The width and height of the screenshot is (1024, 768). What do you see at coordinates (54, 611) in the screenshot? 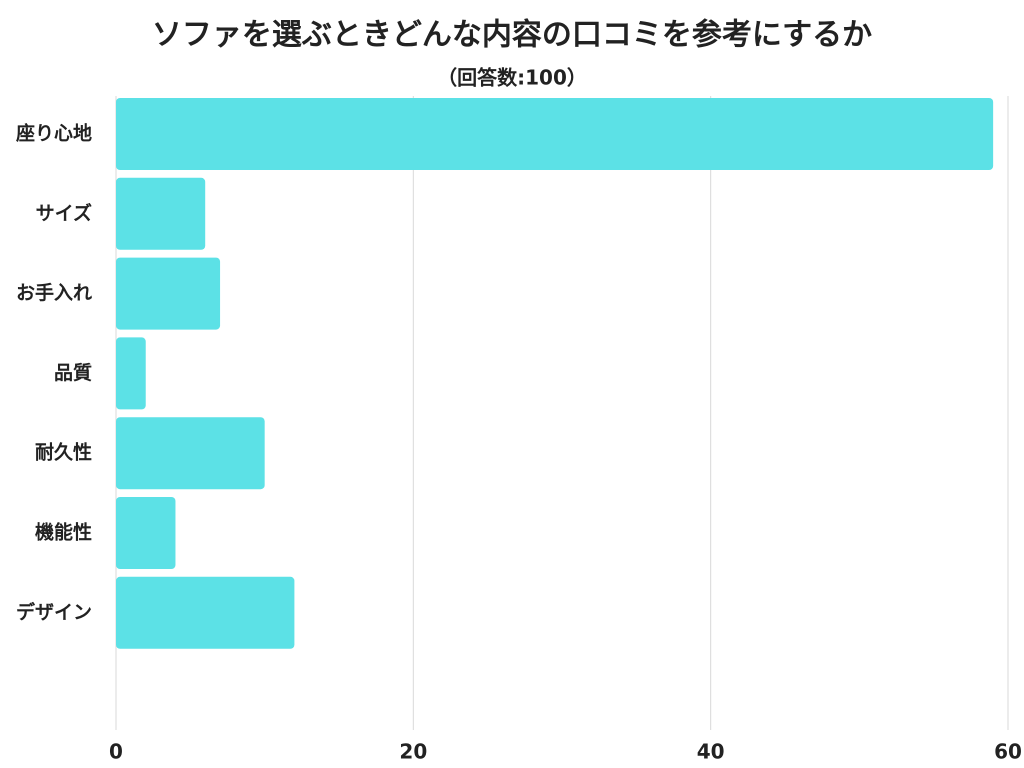
I see `y-tick-label: デザイン` at bounding box center [54, 611].